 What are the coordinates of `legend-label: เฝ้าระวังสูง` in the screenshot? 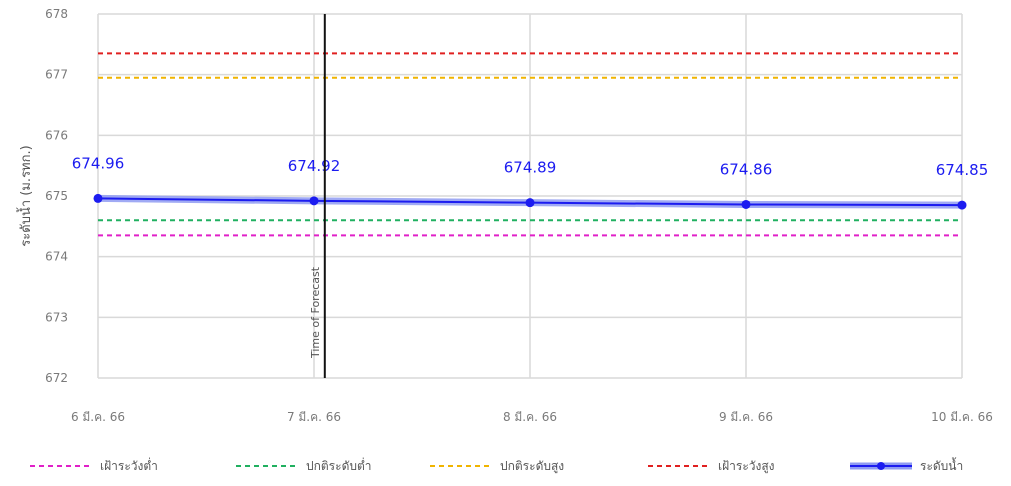 It's located at (746, 466).